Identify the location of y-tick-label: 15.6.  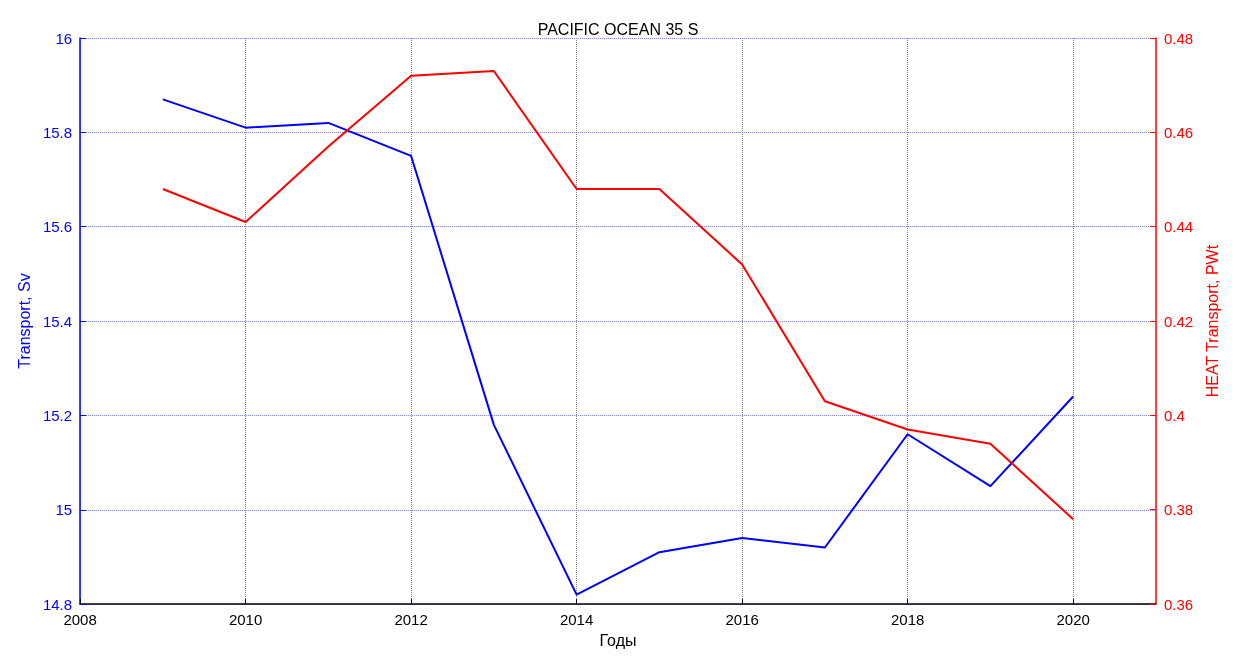
(57, 227).